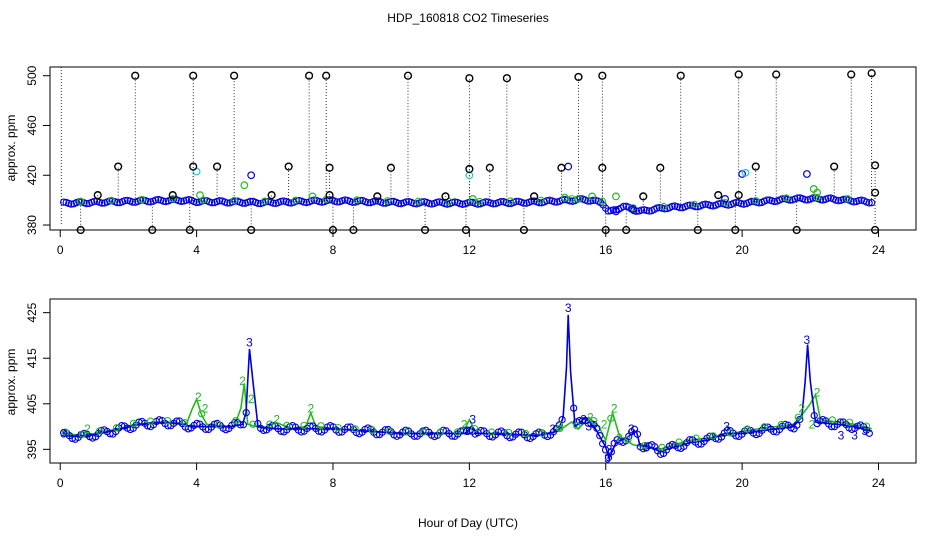 This screenshot has height=540, width=936. I want to click on bottom-y-tick-label: 405, so click(32, 403).